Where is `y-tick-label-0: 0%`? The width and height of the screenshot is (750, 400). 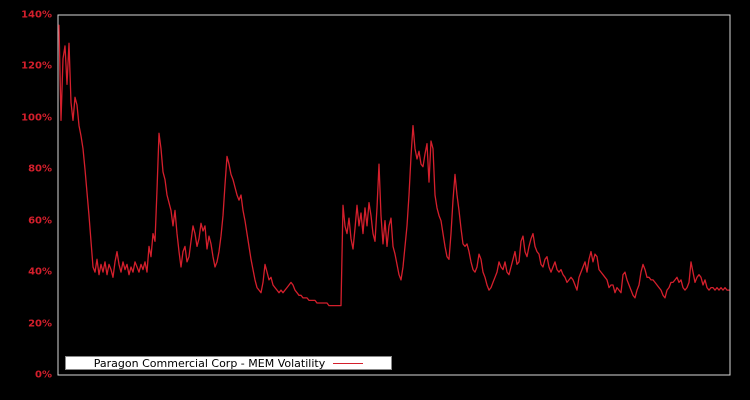
y-tick-label-0: 0% is located at coordinates (43, 375).